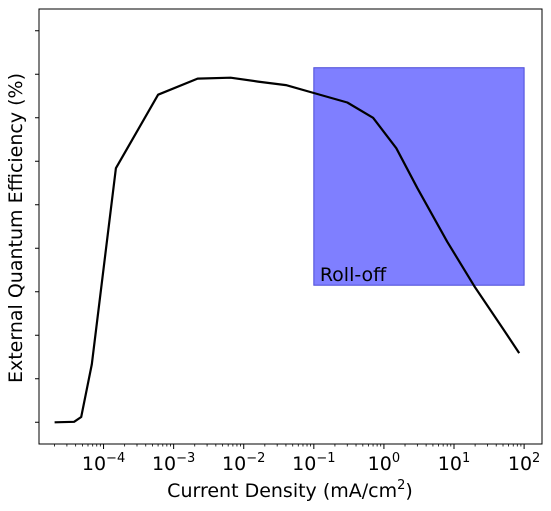  Describe the element at coordinates (454, 463) in the screenshot. I see `x-tick-label: 10¹` at that location.